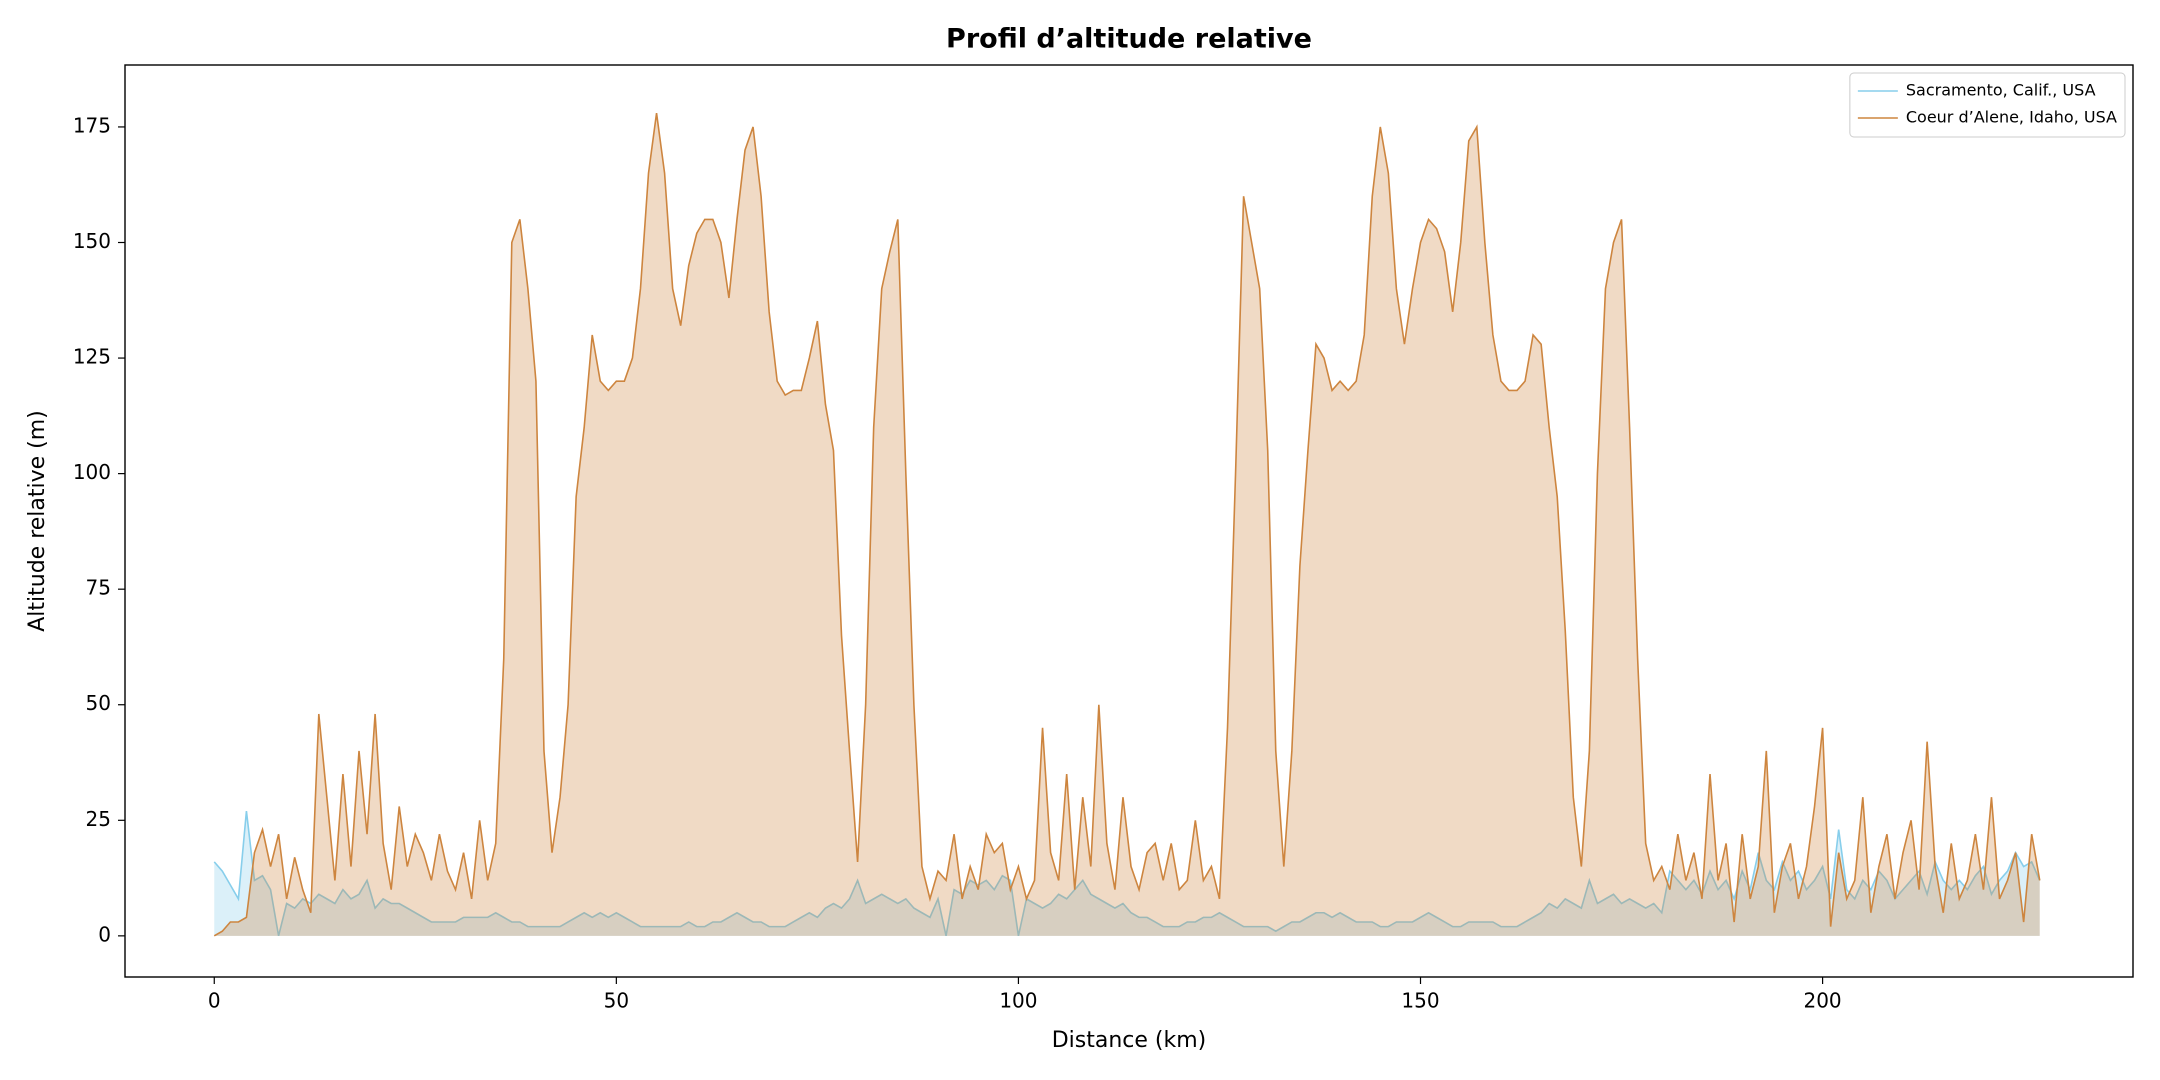  Describe the element at coordinates (98, 703) in the screenshot. I see `y-tick-label: 50` at that location.